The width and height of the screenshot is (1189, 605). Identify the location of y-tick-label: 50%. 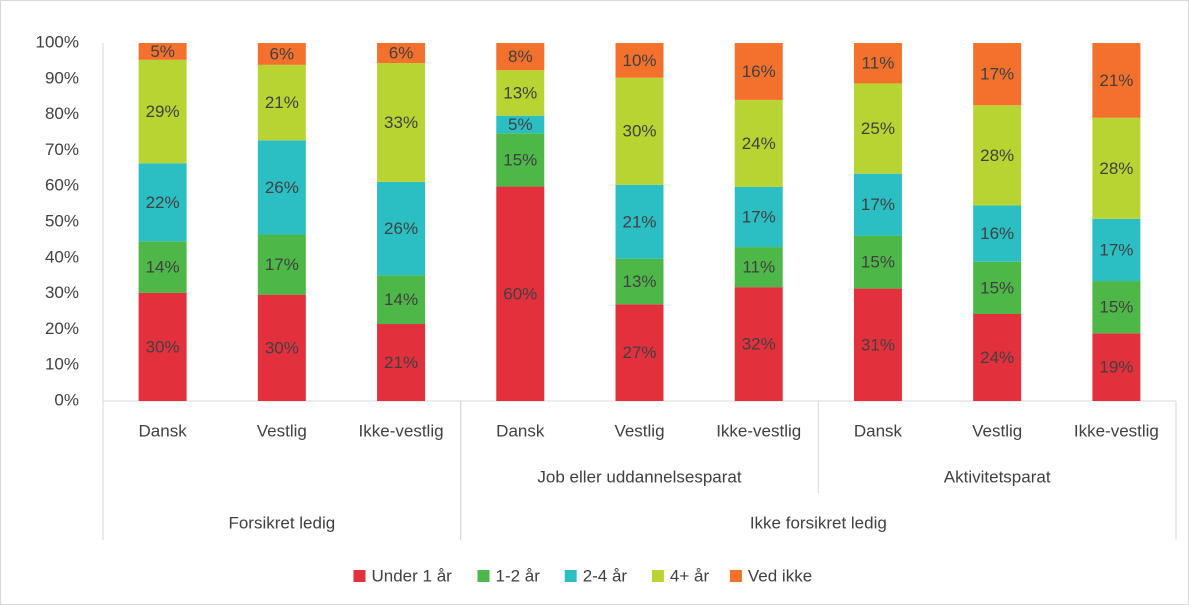
(62, 220).